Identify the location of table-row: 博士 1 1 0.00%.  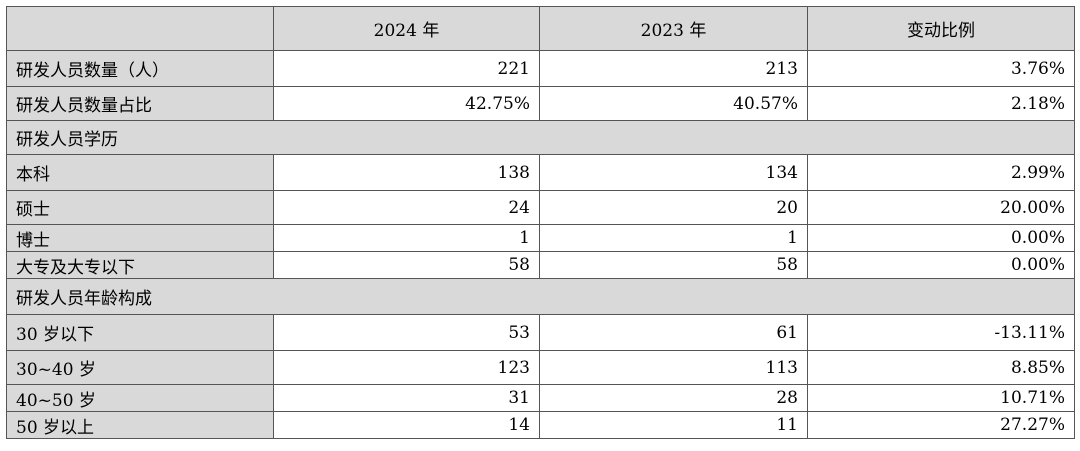
(540, 238).